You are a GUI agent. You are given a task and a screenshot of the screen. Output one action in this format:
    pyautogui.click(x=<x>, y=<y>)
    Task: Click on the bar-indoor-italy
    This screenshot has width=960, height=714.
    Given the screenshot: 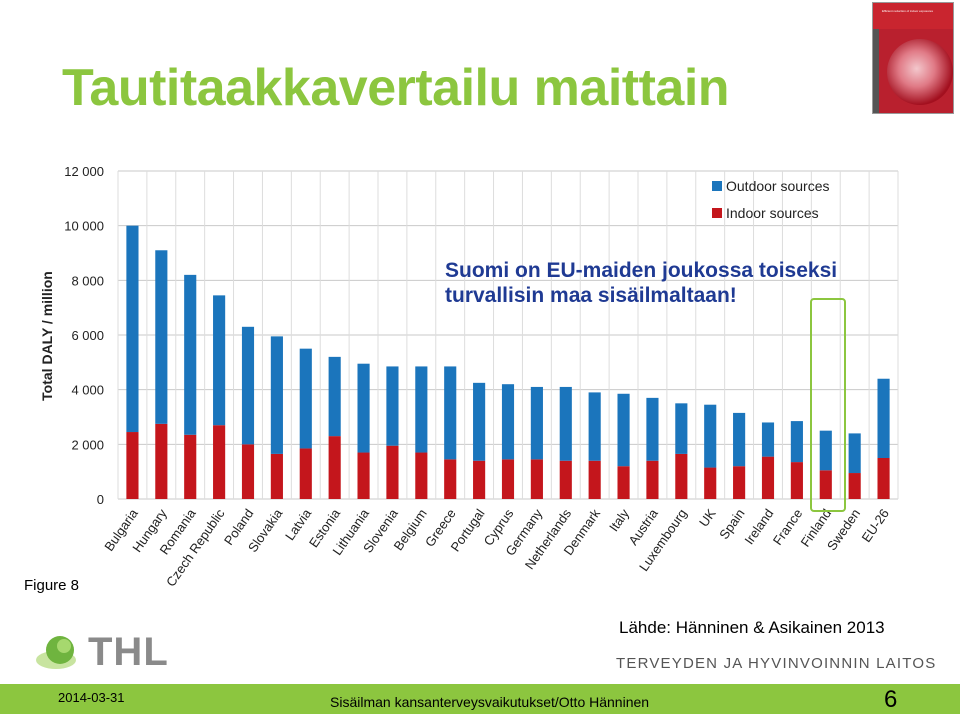 What is the action you would take?
    pyautogui.click(x=623, y=482)
    